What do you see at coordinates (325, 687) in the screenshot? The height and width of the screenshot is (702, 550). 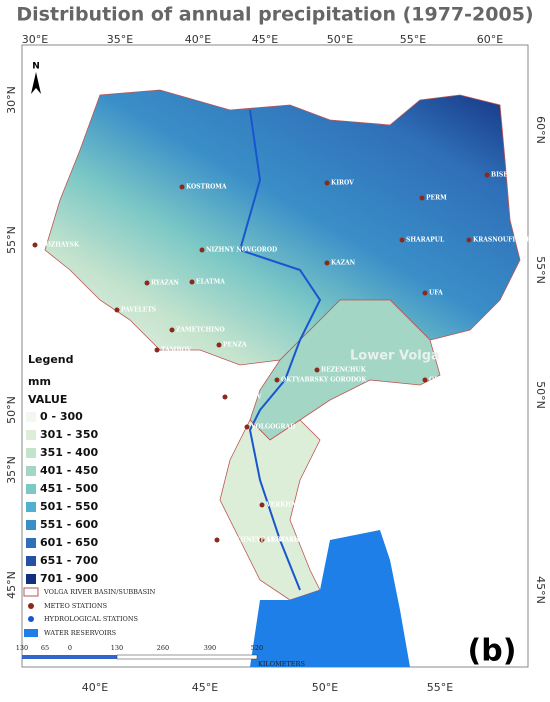 I see `bottom-tick-label: 50°E` at bounding box center [325, 687].